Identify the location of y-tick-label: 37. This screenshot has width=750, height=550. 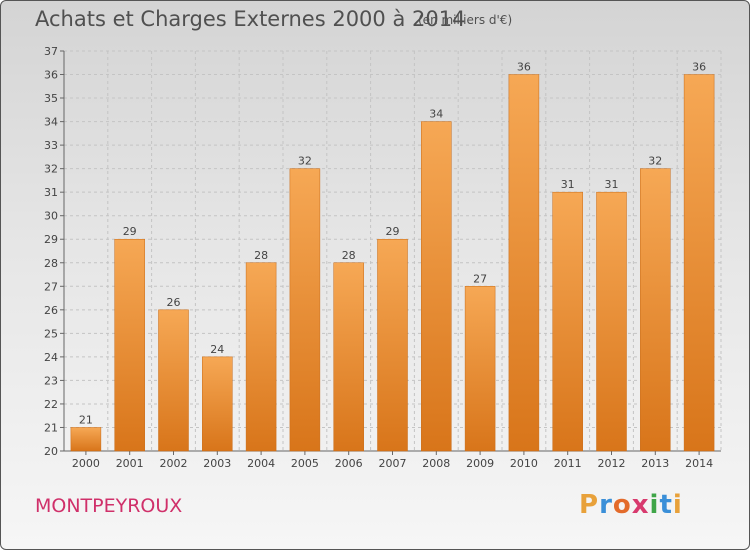
(51, 51).